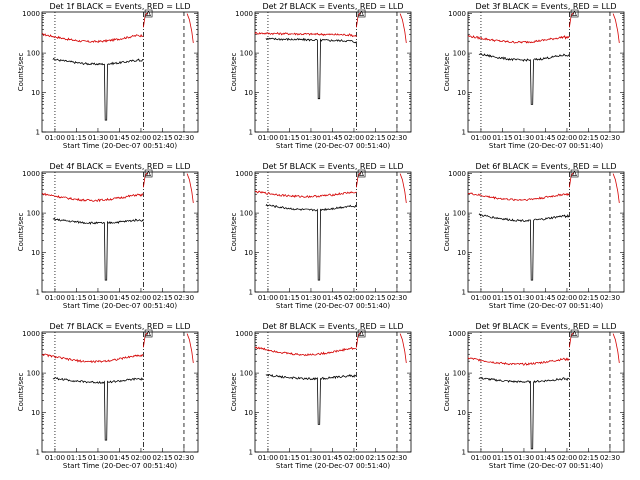  I want to click on panel-title: Det 6f BLACK = Events, RED = LLD, so click(545, 166).